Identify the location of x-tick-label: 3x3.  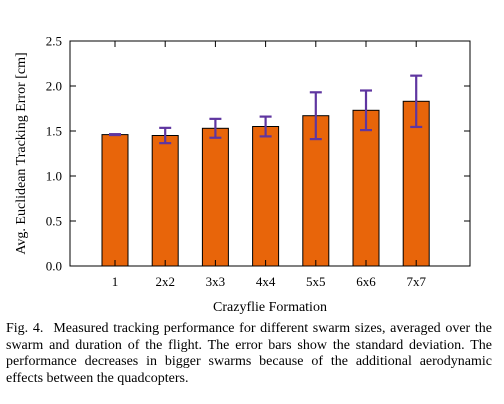
(216, 281).